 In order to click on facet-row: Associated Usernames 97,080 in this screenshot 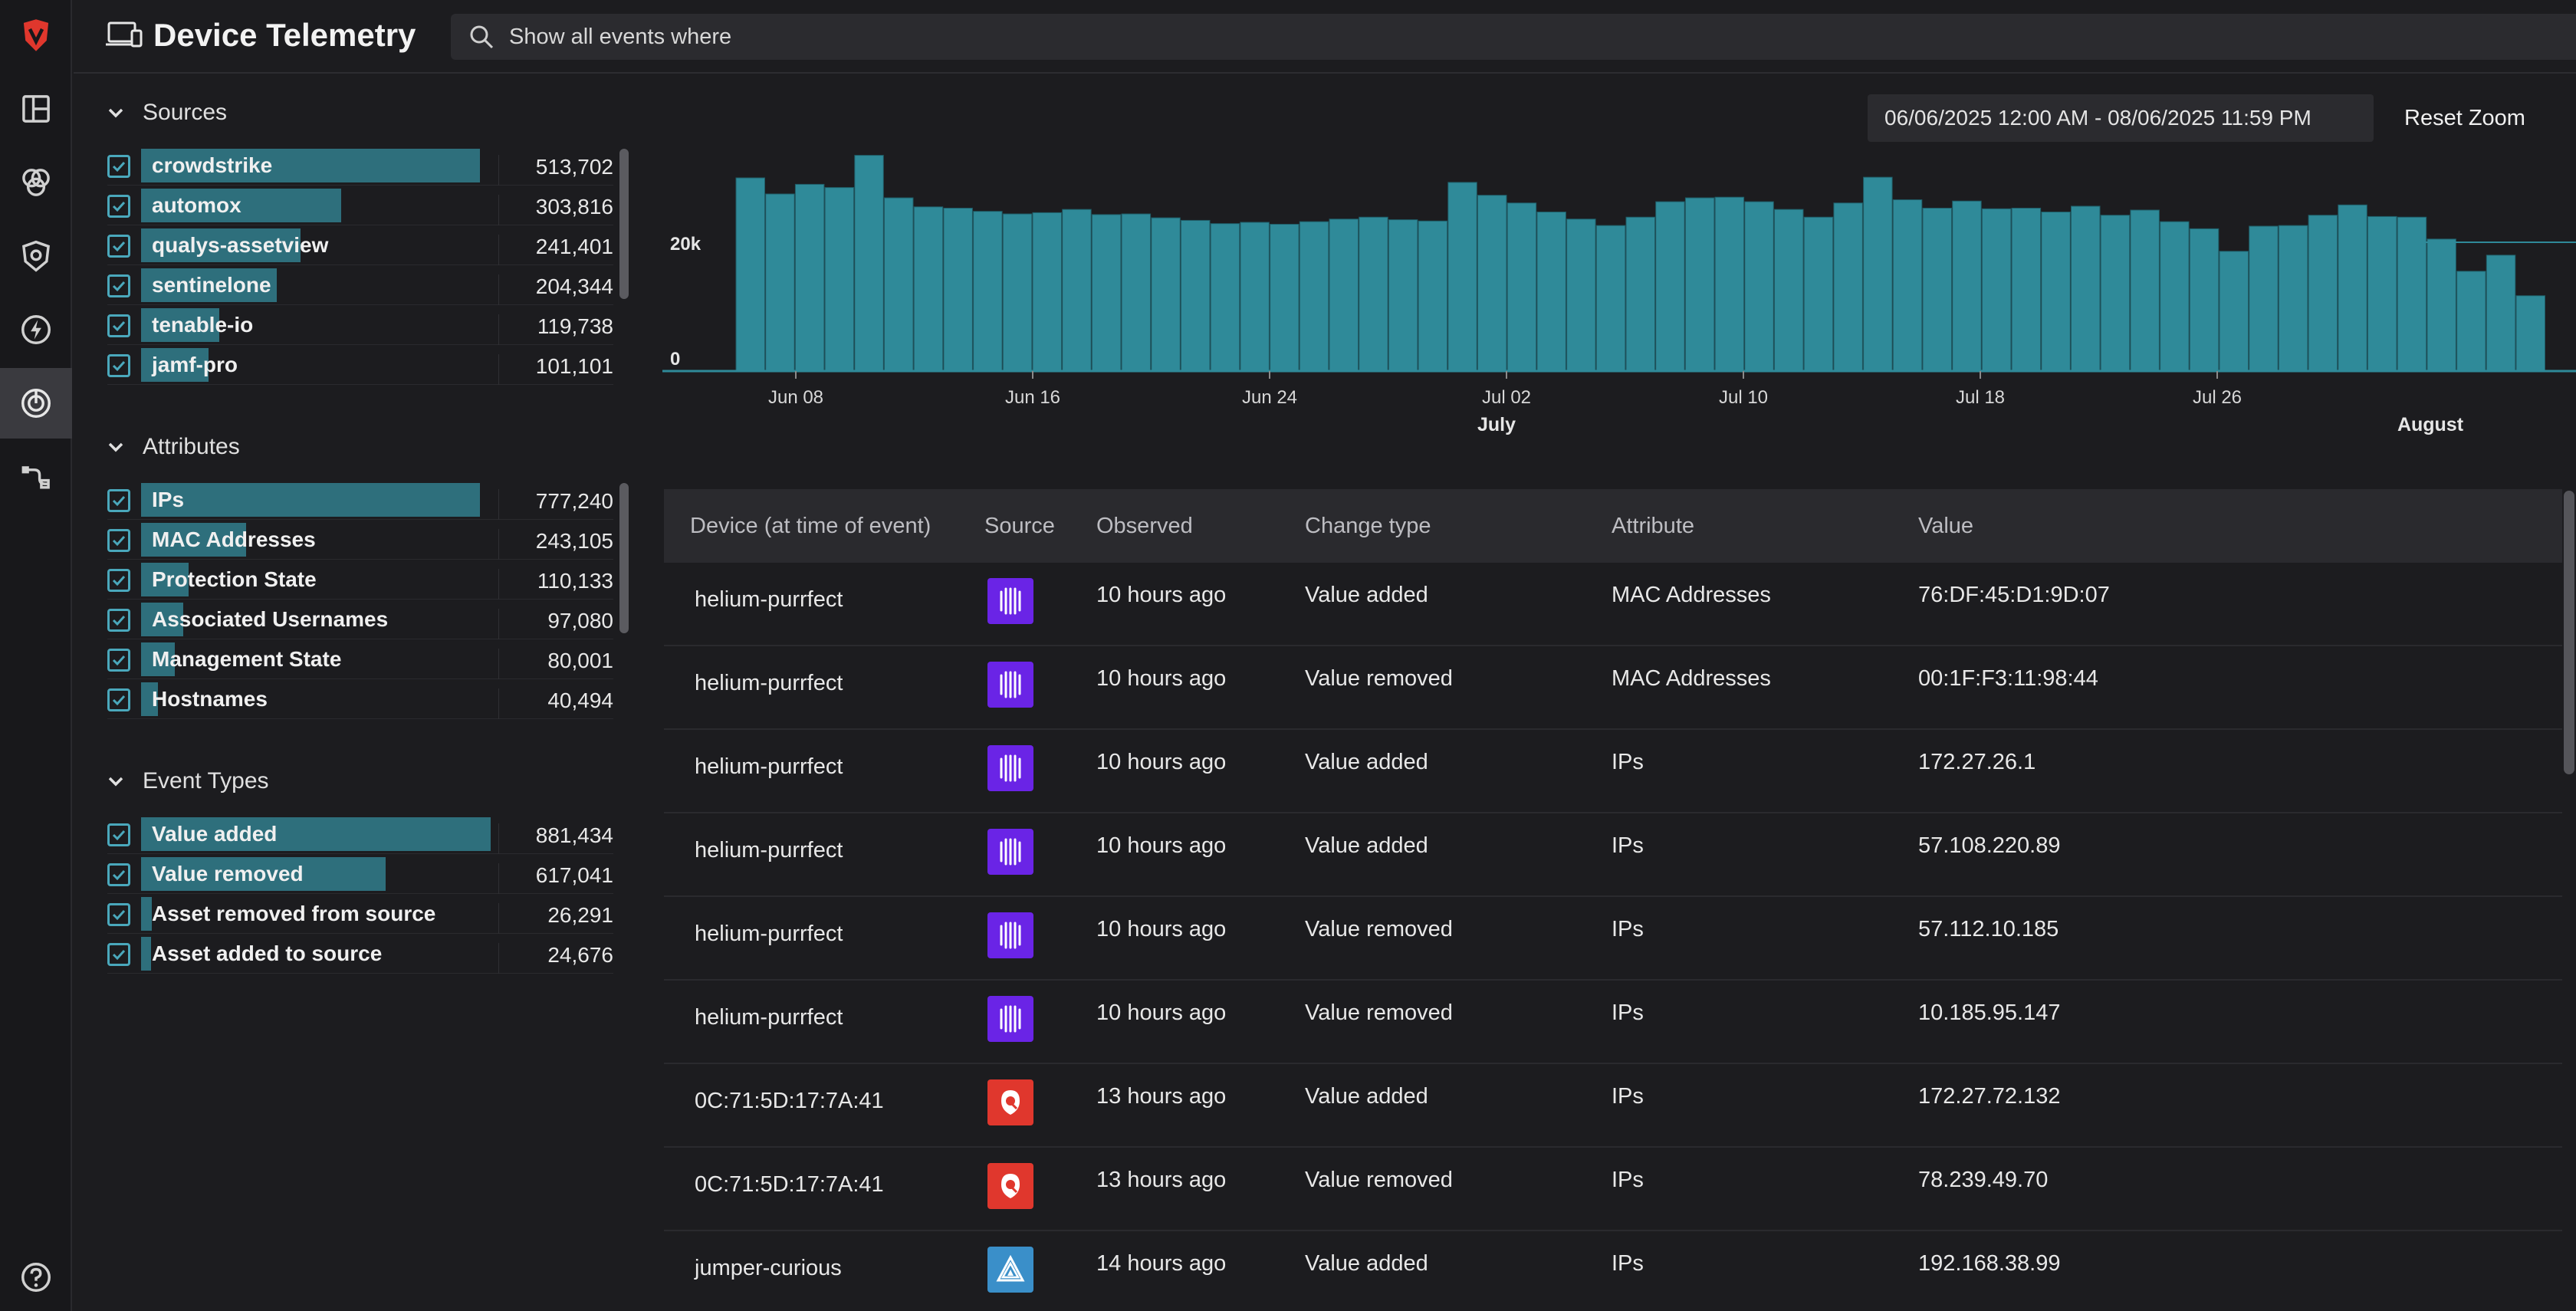, I will do `click(360, 620)`.